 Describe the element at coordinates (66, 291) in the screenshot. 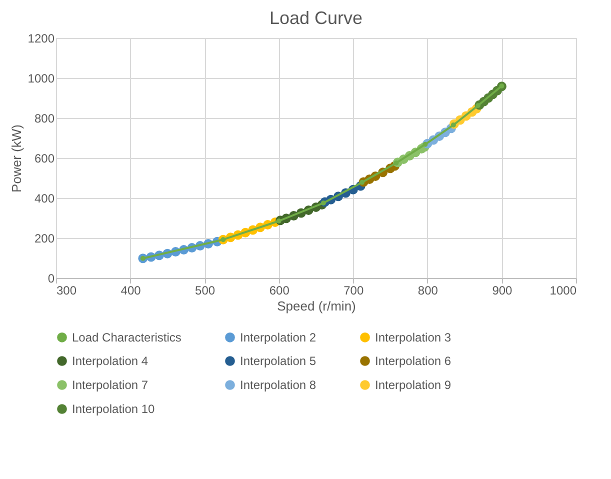

I see `x-tick-label: 300` at that location.